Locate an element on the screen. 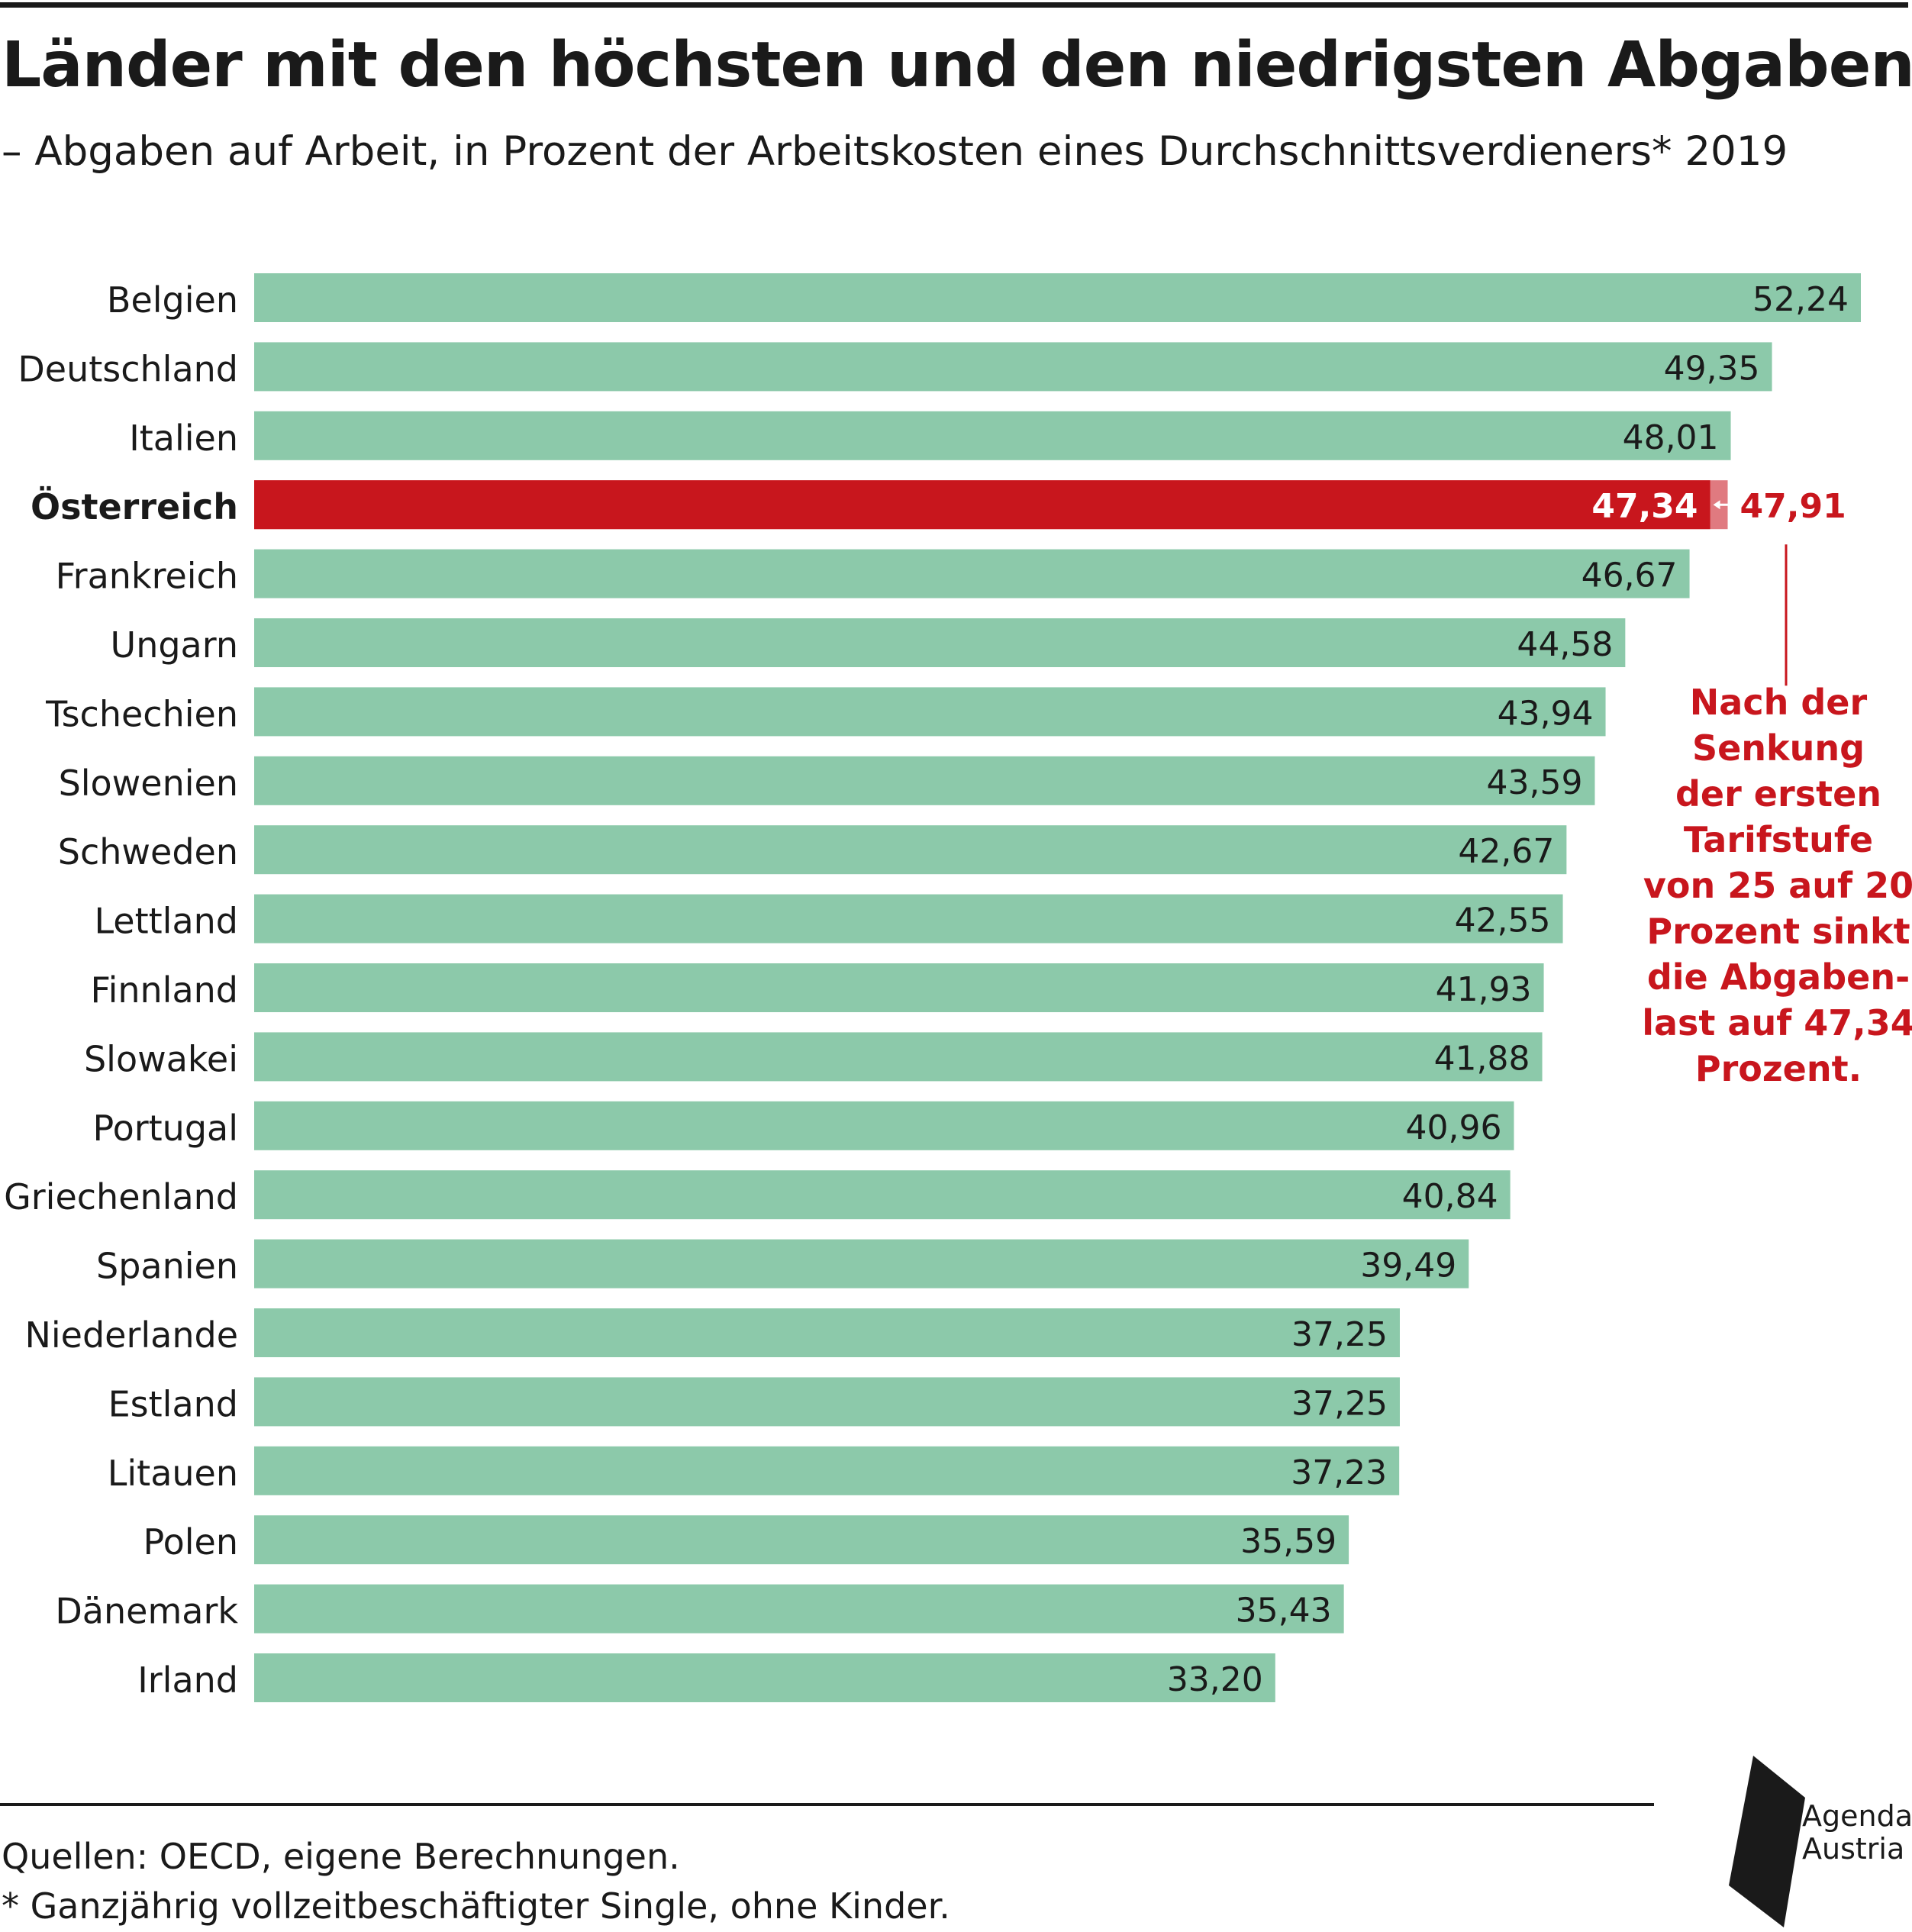  category-label: Deutschland is located at coordinates (128, 368).